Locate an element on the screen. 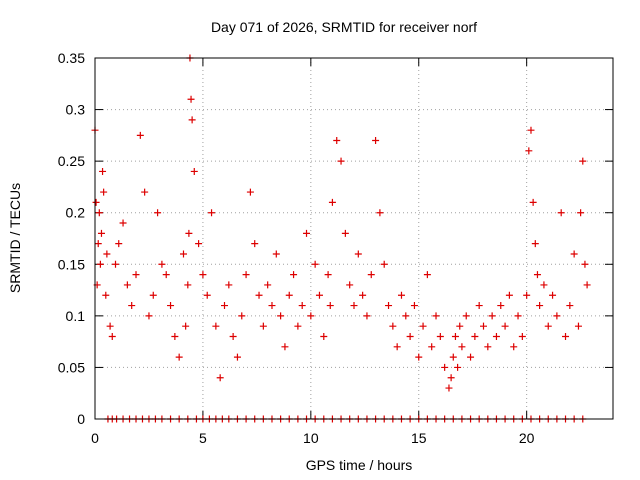 This screenshot has height=480, width=640. x-tick-label: 20 is located at coordinates (527, 438).